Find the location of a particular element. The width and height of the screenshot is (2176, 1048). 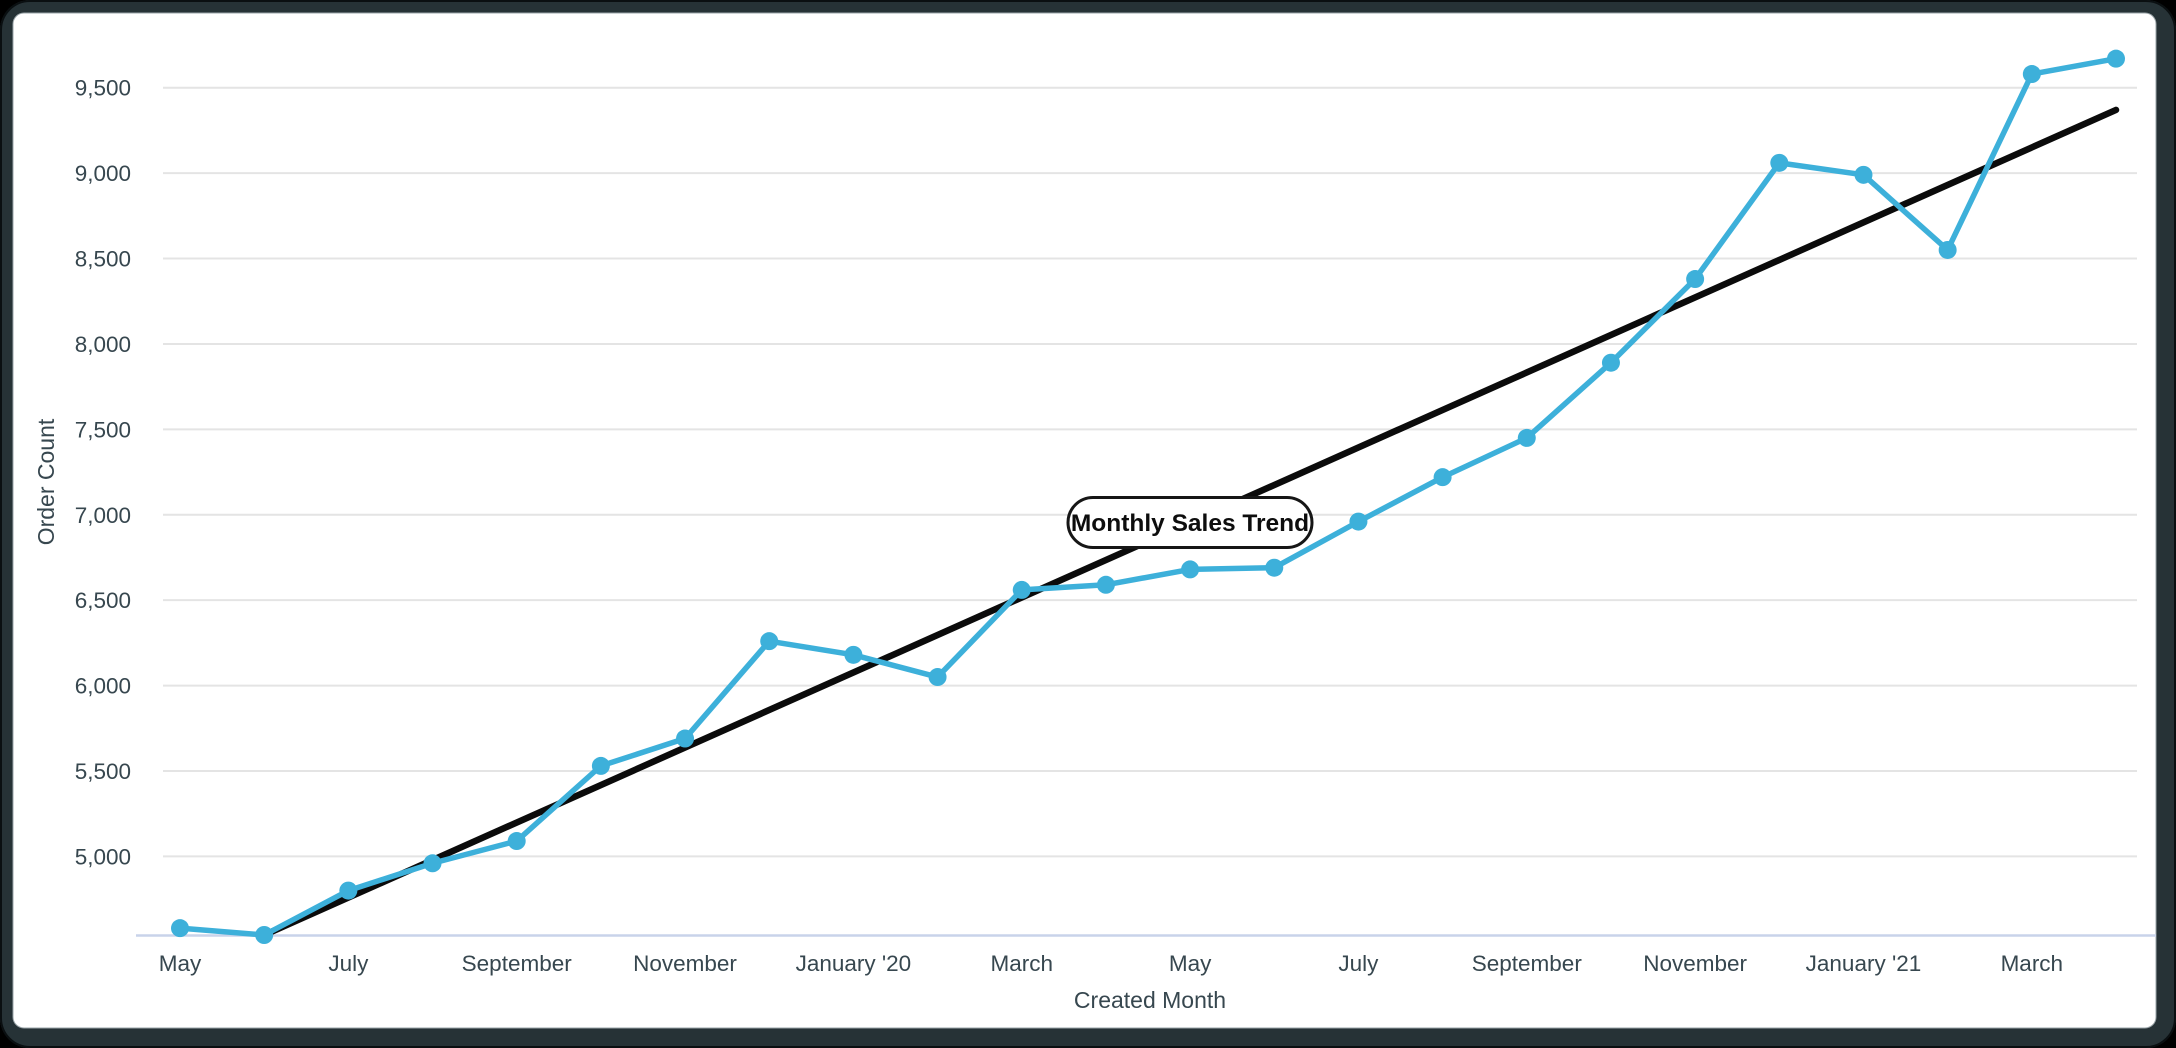

y-tick-label: 7,000 is located at coordinates (103, 515).